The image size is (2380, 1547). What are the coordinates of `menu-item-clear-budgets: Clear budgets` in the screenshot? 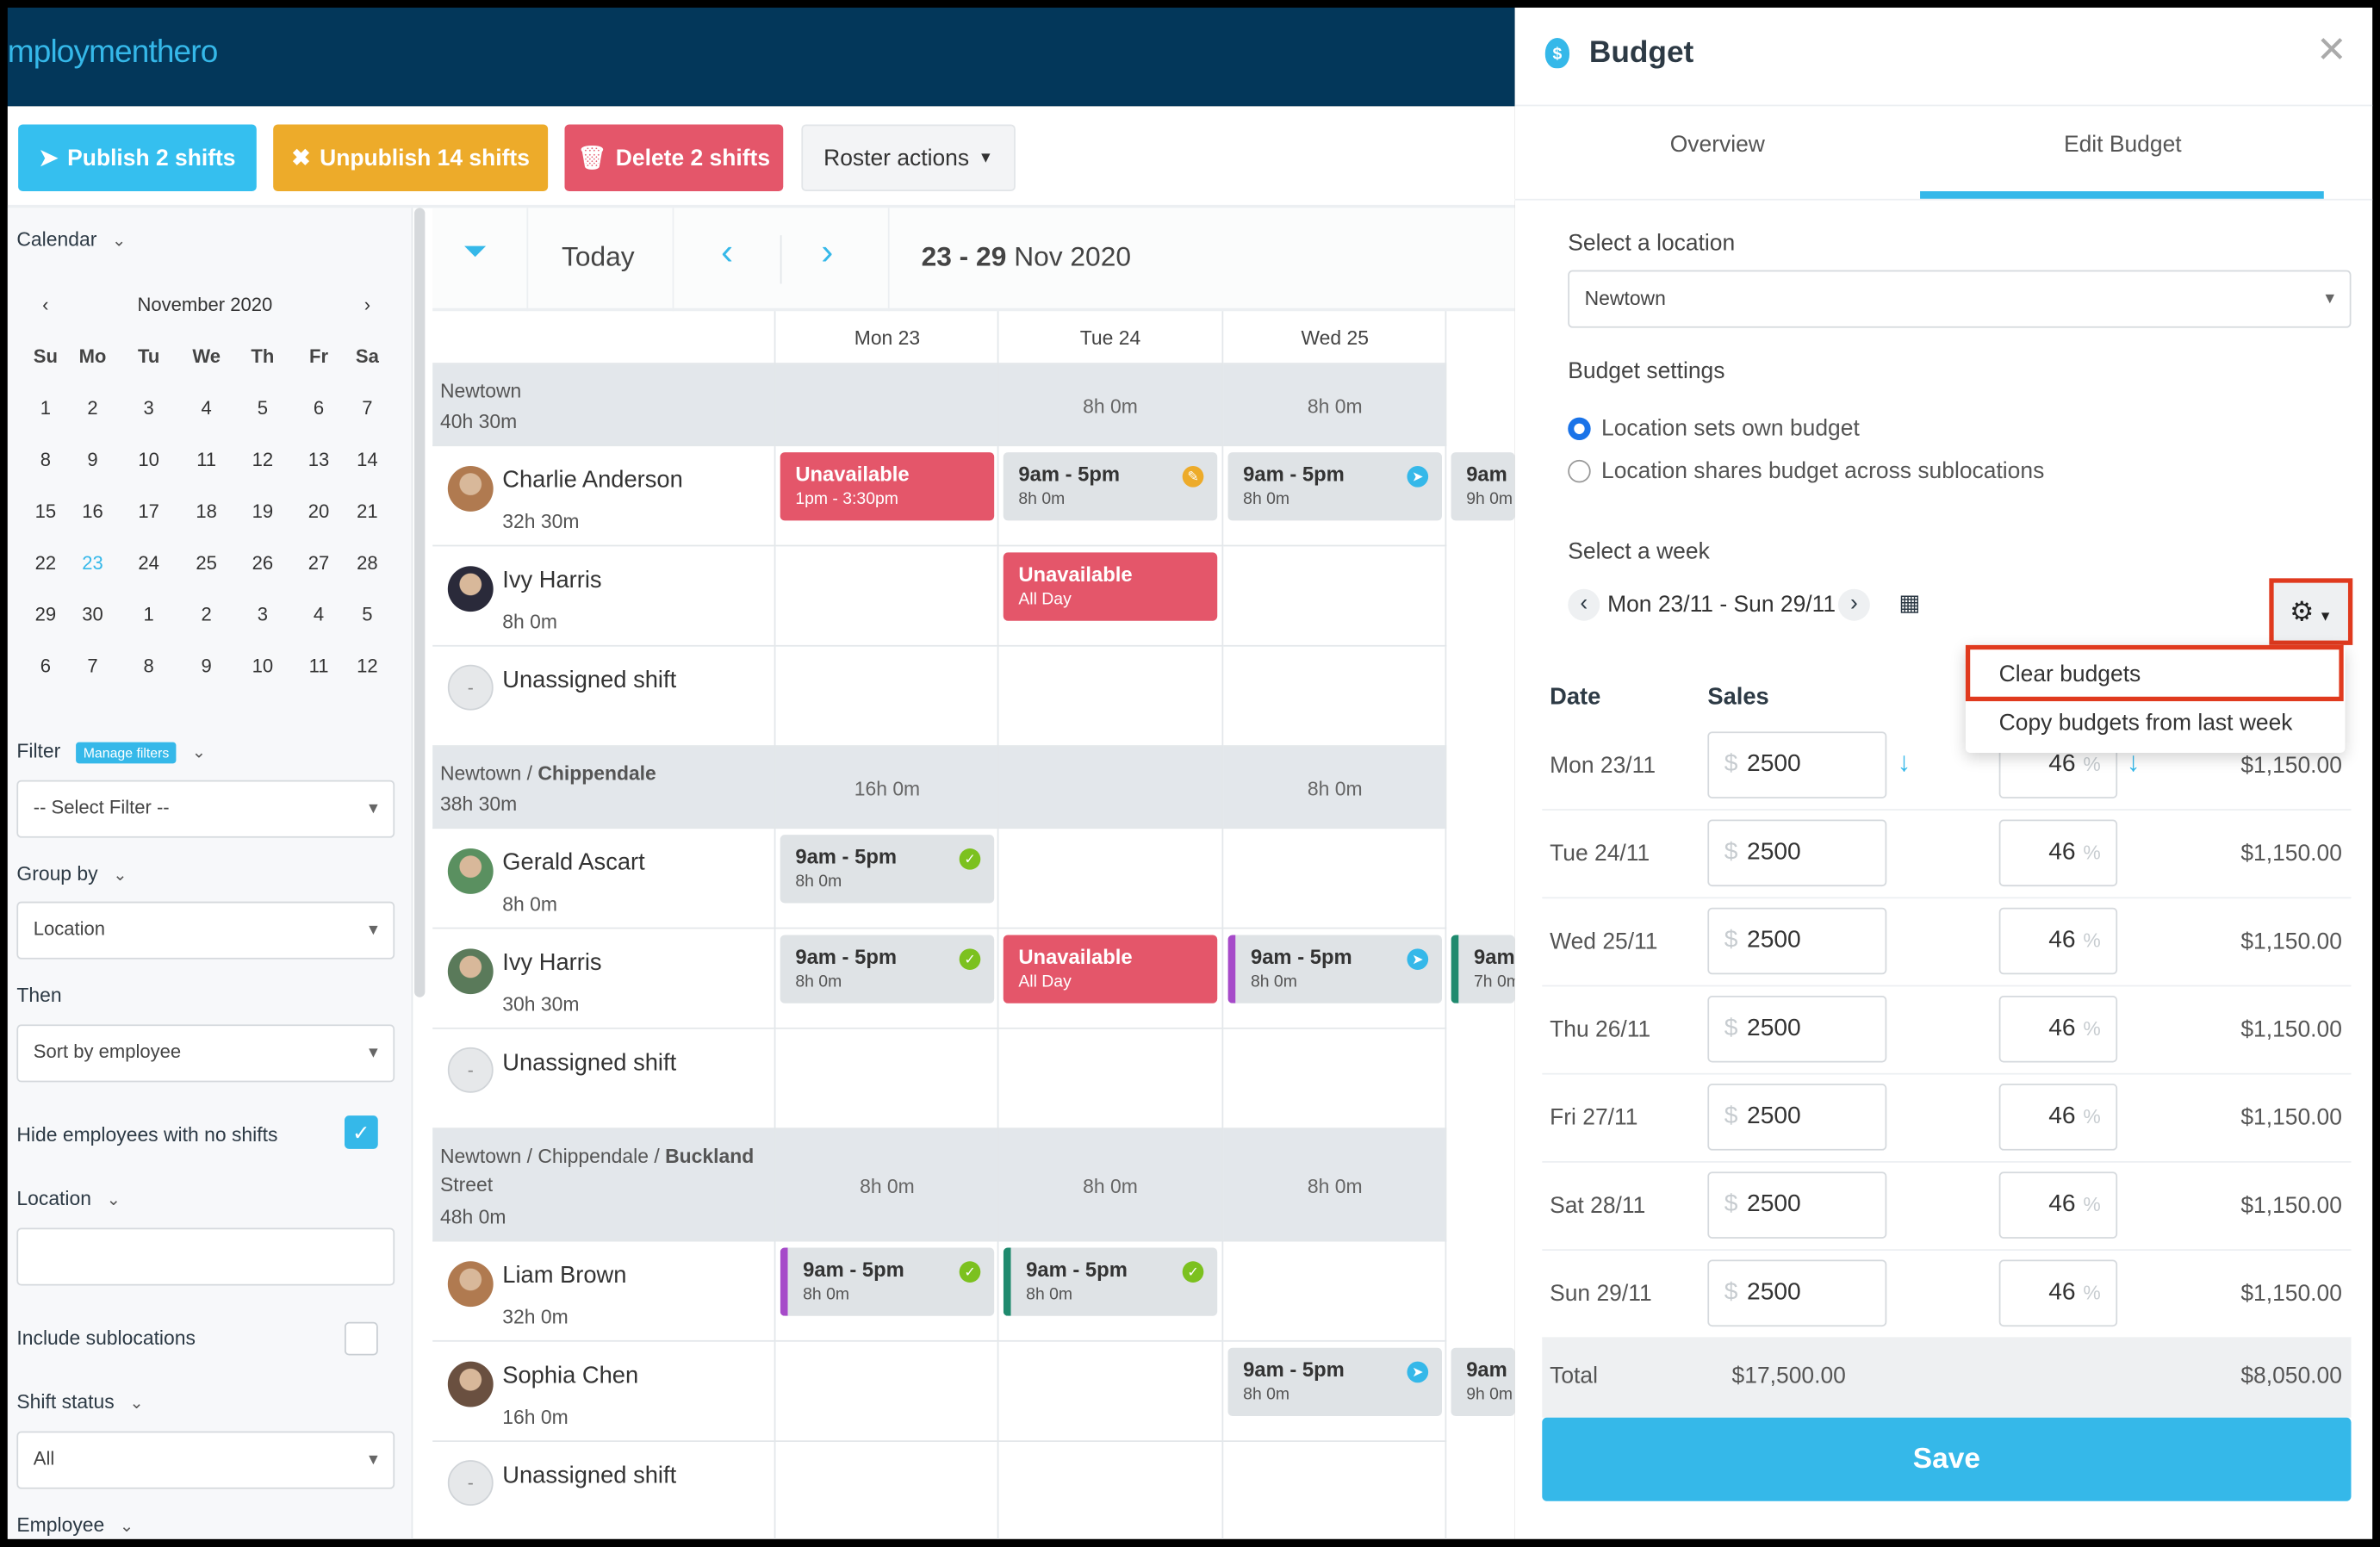 It's located at (2154, 673).